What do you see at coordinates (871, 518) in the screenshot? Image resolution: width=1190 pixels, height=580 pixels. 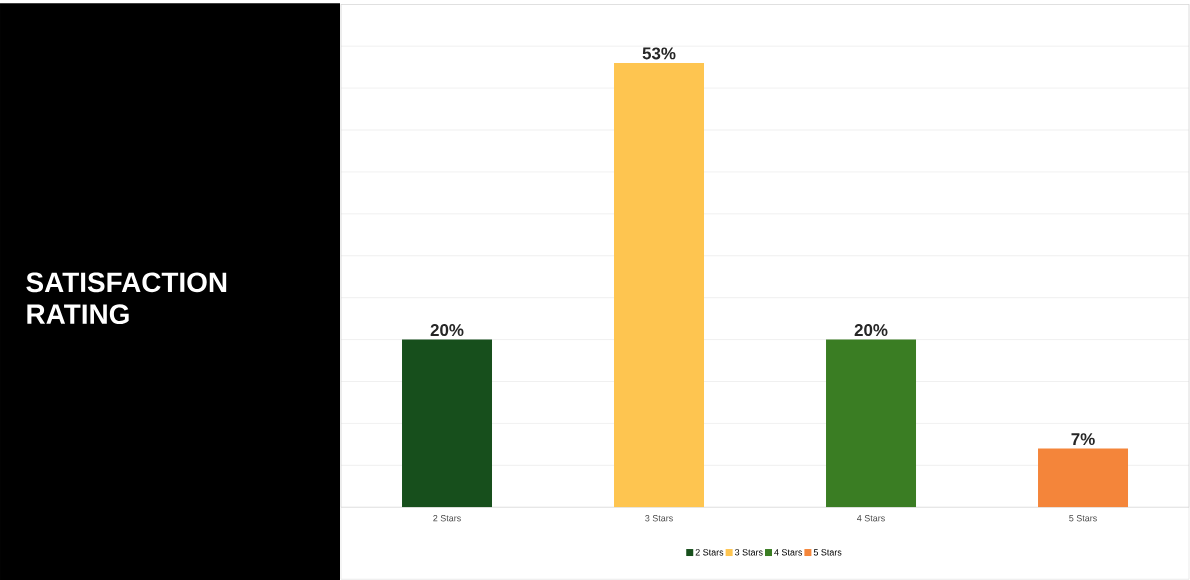 I see `x-tick-label: 4 Stars` at bounding box center [871, 518].